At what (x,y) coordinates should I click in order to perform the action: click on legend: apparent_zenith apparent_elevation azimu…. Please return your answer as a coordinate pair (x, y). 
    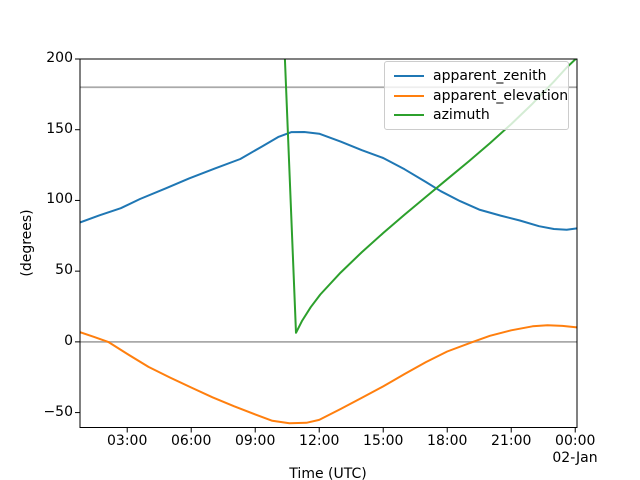
    Looking at the image, I should click on (476, 95).